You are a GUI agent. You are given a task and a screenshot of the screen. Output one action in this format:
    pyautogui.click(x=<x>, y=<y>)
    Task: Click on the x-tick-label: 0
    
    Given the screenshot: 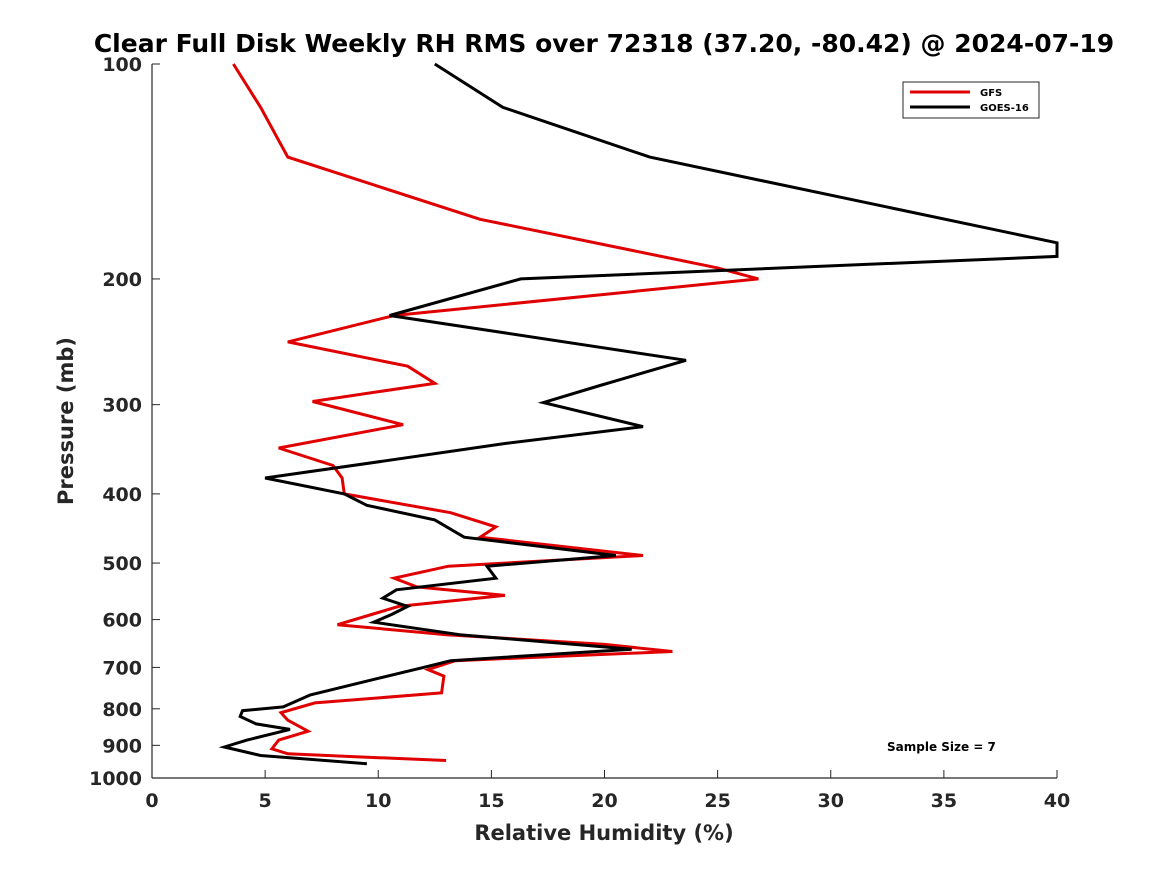 What is the action you would take?
    pyautogui.click(x=151, y=801)
    